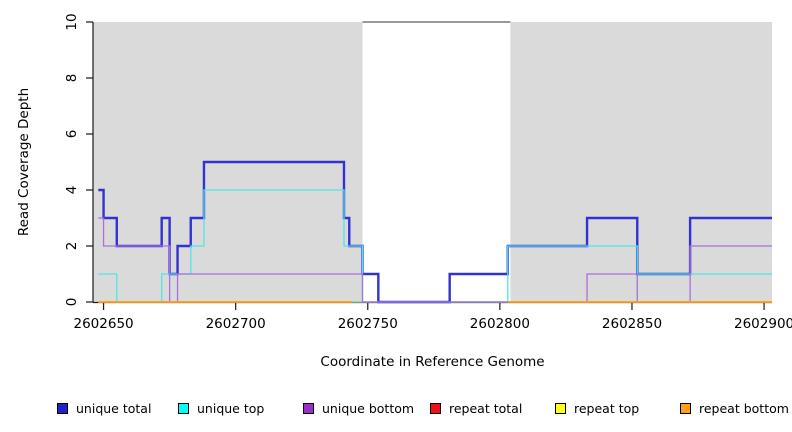 Image resolution: width=792 pixels, height=432 pixels. What do you see at coordinates (432, 362) in the screenshot?
I see `x-axis-title: Coordinate in Reference Genome` at bounding box center [432, 362].